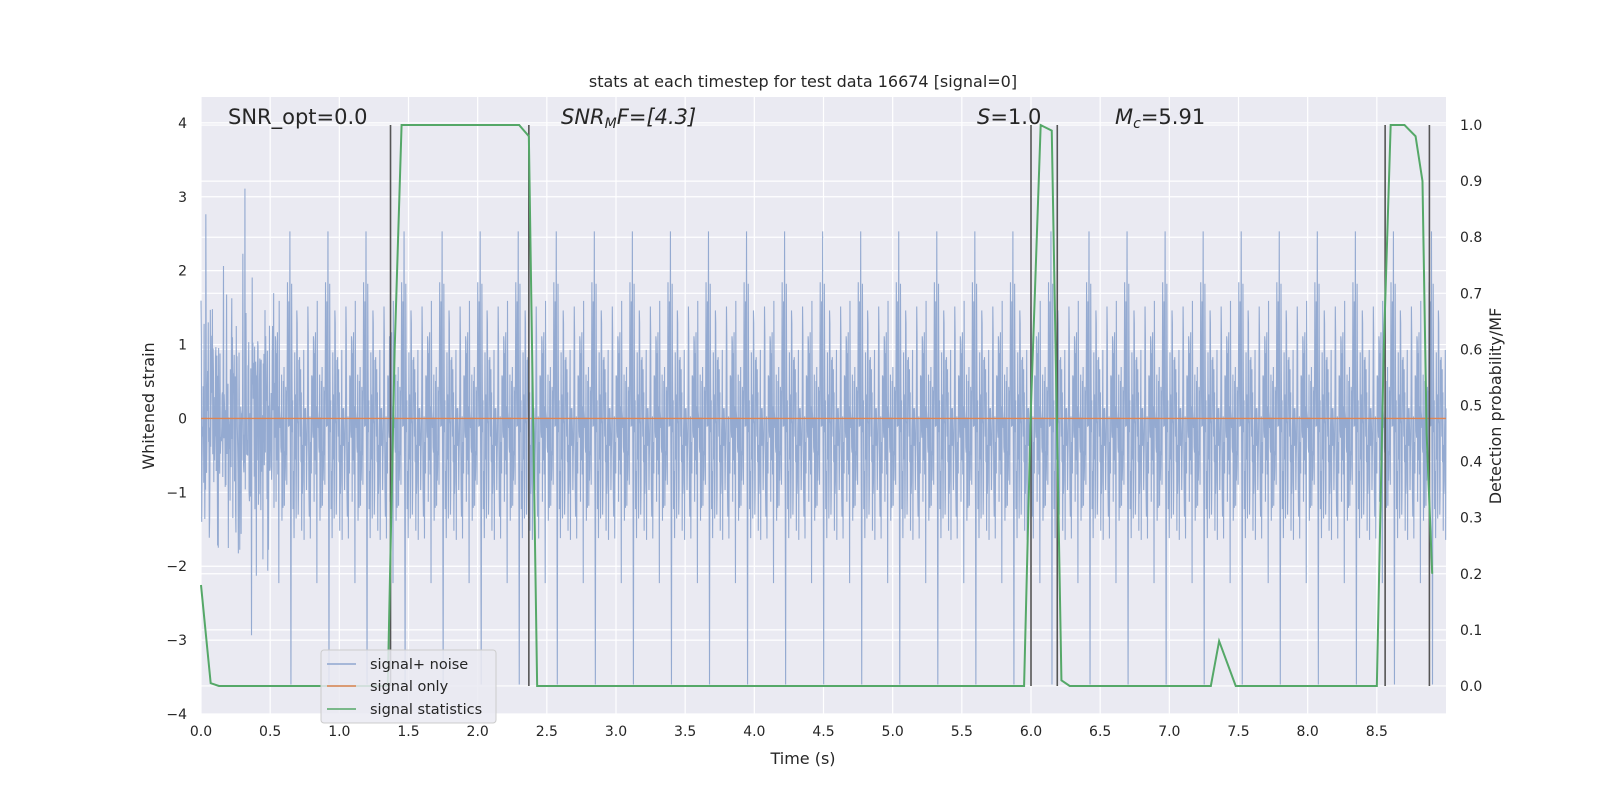 The image size is (1600, 800). Describe the element at coordinates (983, 117) in the screenshot. I see `s-symbol: S` at that location.